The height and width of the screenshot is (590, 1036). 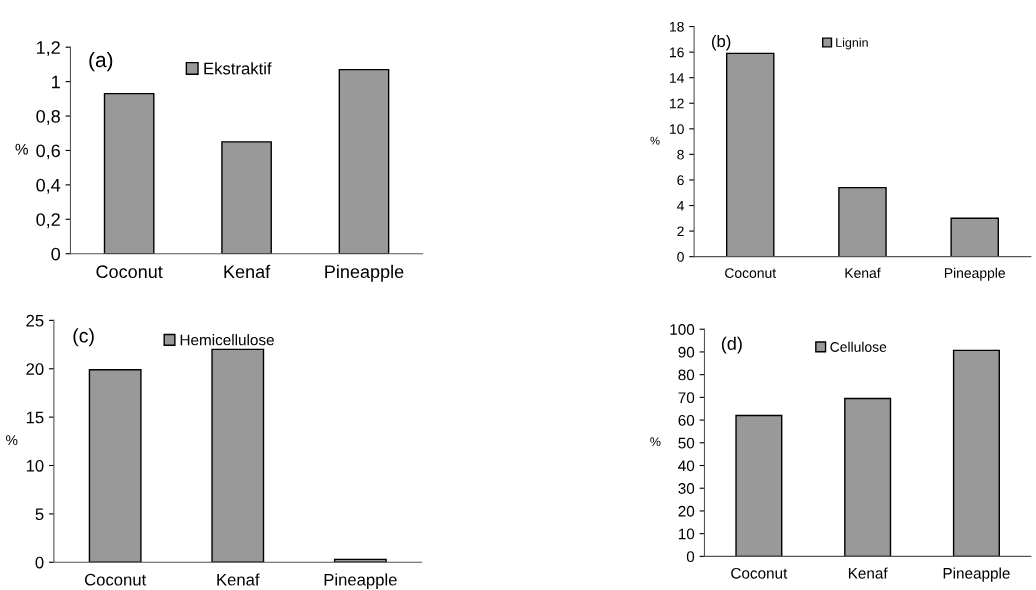 I want to click on annotation: (d), so click(x=731, y=345).